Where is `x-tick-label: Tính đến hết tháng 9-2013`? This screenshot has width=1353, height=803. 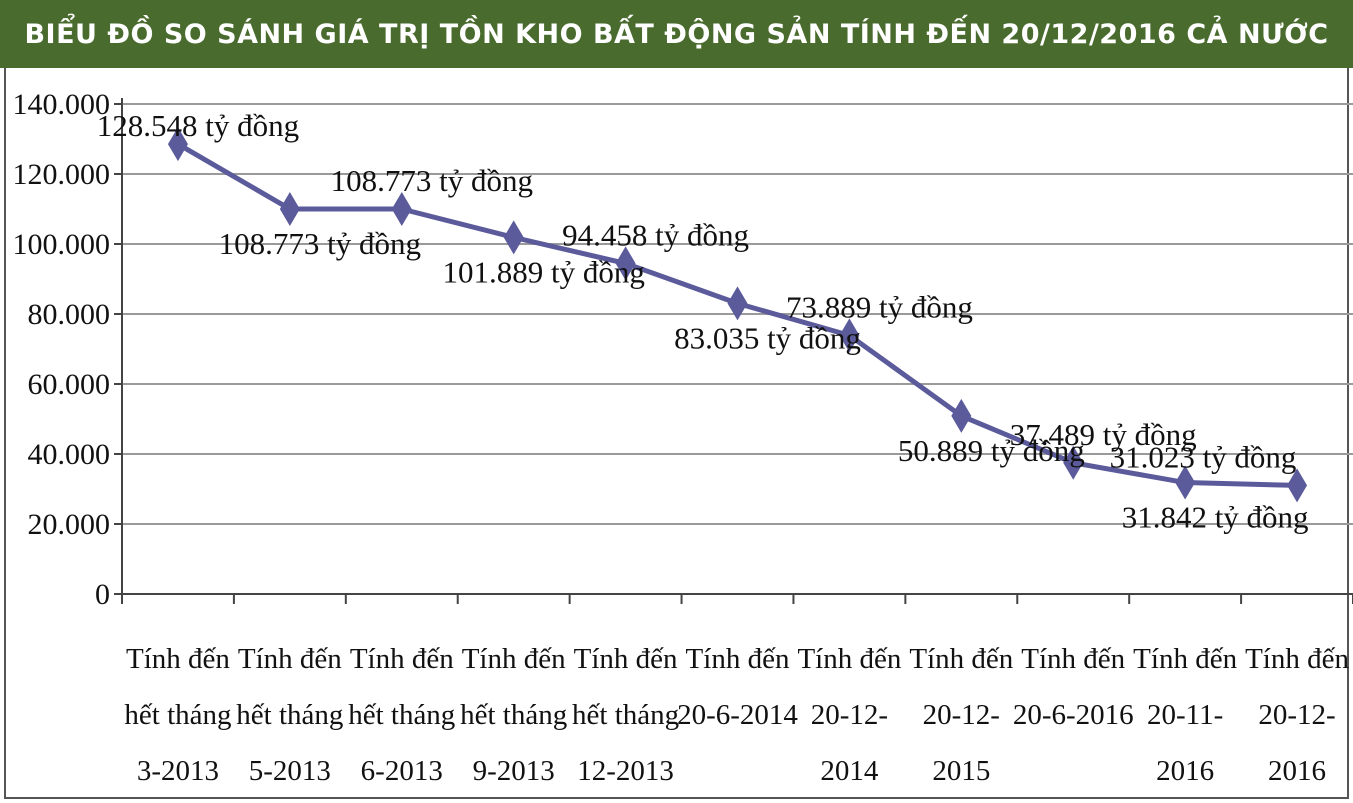
x-tick-label: Tính đến hết tháng 9-2013 is located at coordinates (513, 715).